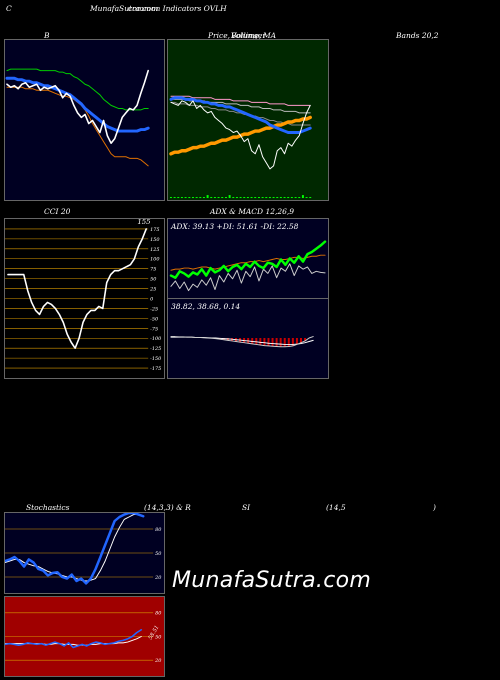 The height and width of the screenshot is (680, 500). I want to click on label-price: Price,, so click(219, 35).